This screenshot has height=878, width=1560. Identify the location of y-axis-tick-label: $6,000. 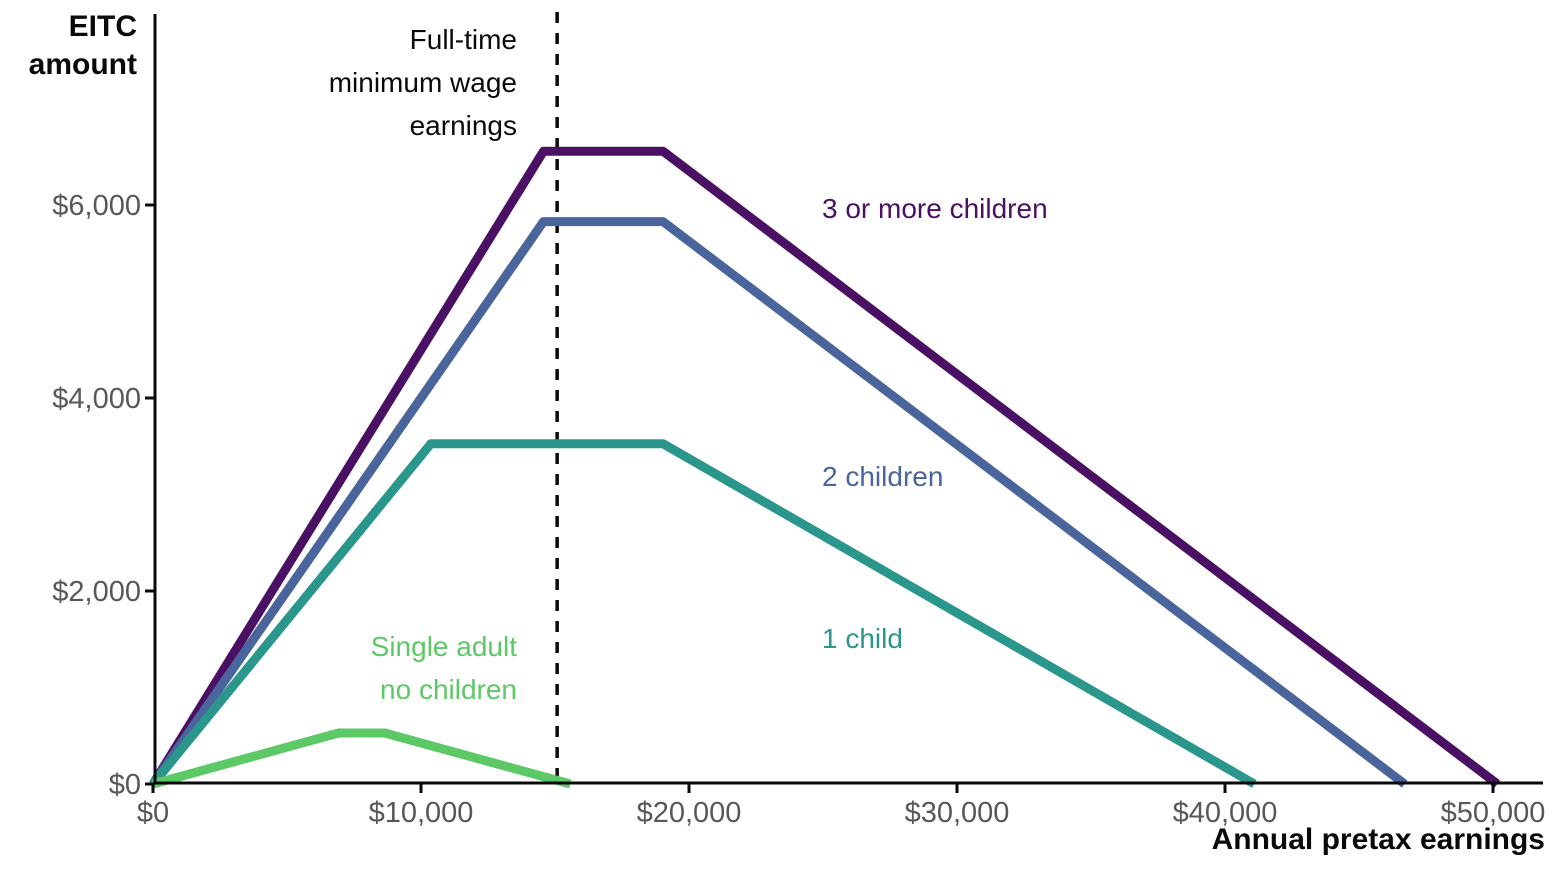
(96, 206).